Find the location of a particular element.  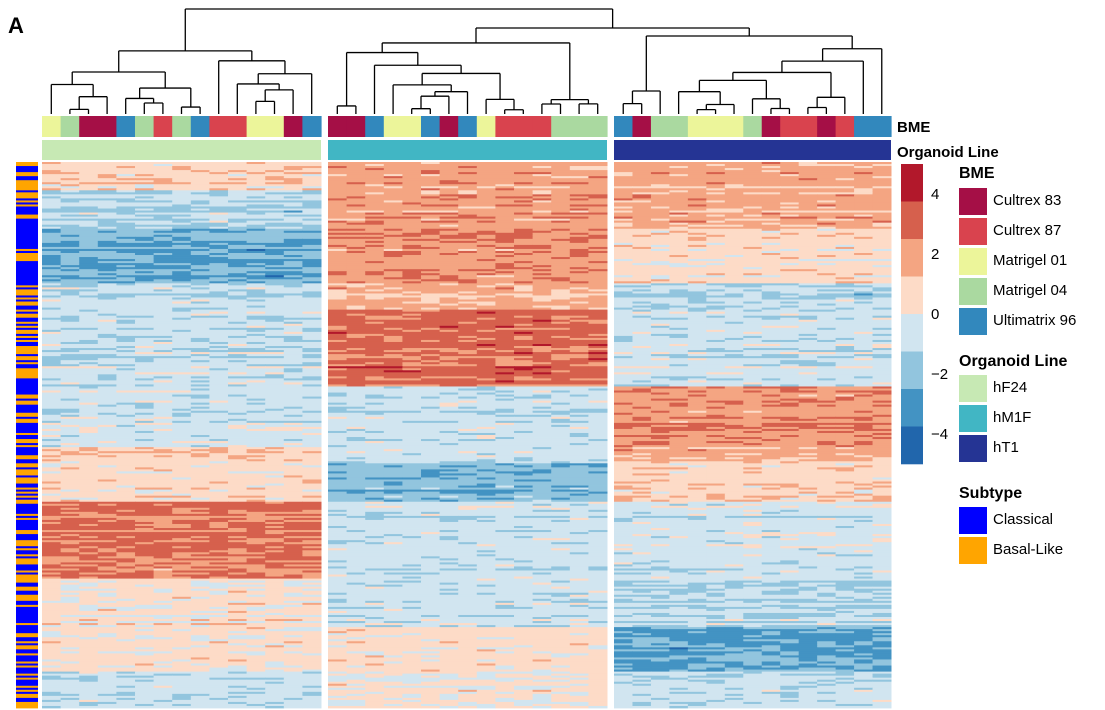

bme-cell is located at coordinates (827, 126).